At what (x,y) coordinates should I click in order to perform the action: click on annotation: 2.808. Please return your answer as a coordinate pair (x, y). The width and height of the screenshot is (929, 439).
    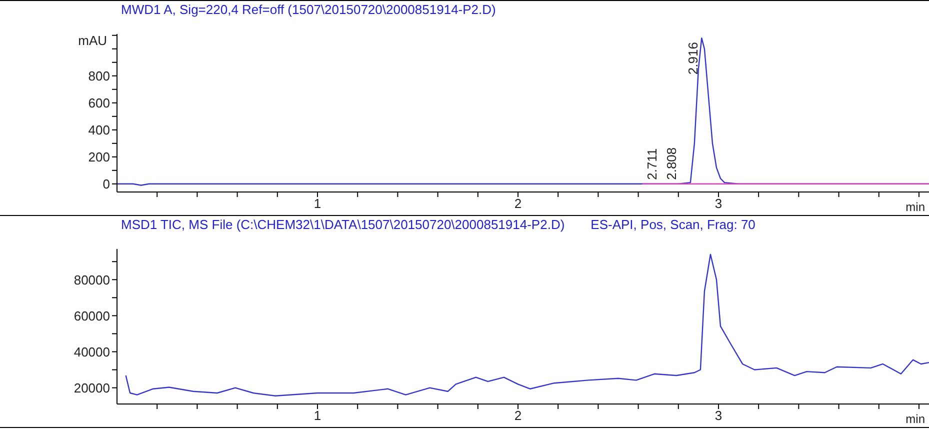
    Looking at the image, I should click on (671, 163).